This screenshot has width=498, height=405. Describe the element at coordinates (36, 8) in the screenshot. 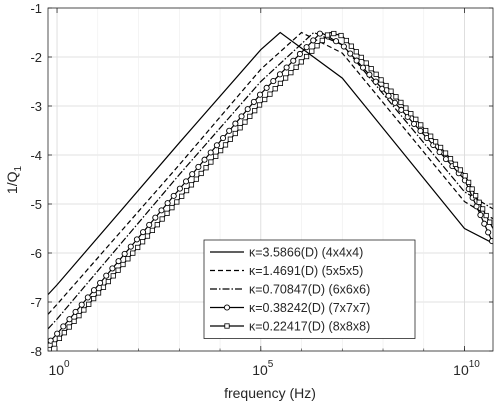

I see `y-tick-label: -1` at that location.